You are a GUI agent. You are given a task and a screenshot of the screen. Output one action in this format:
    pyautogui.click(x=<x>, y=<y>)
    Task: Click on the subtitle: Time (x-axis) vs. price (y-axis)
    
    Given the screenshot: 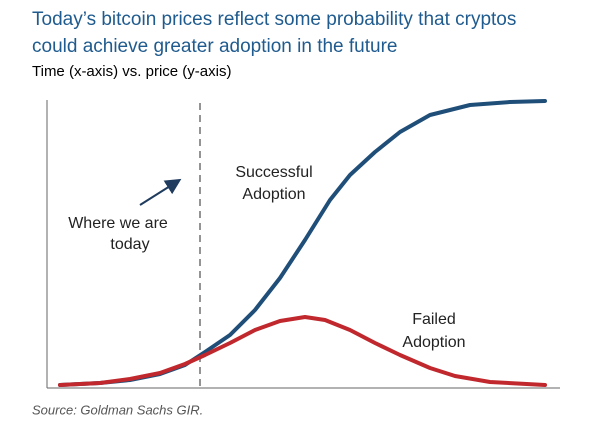 What is the action you would take?
    pyautogui.click(x=131, y=71)
    